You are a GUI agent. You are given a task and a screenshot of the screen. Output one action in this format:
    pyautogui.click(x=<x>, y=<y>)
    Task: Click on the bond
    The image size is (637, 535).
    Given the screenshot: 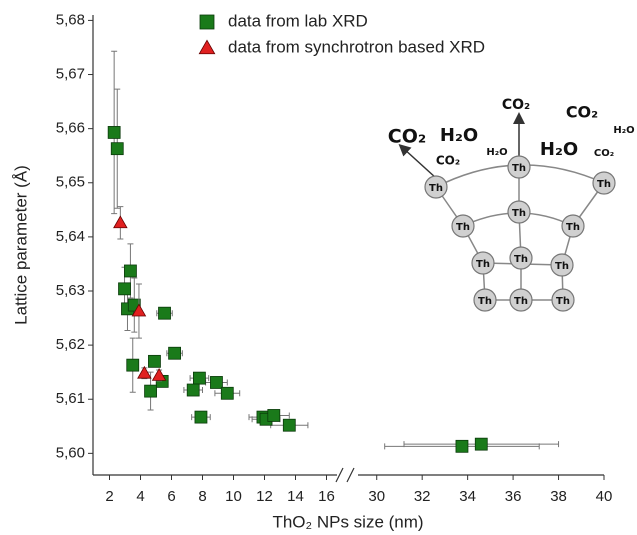 What is the action you would take?
    pyautogui.click(x=520, y=234)
    